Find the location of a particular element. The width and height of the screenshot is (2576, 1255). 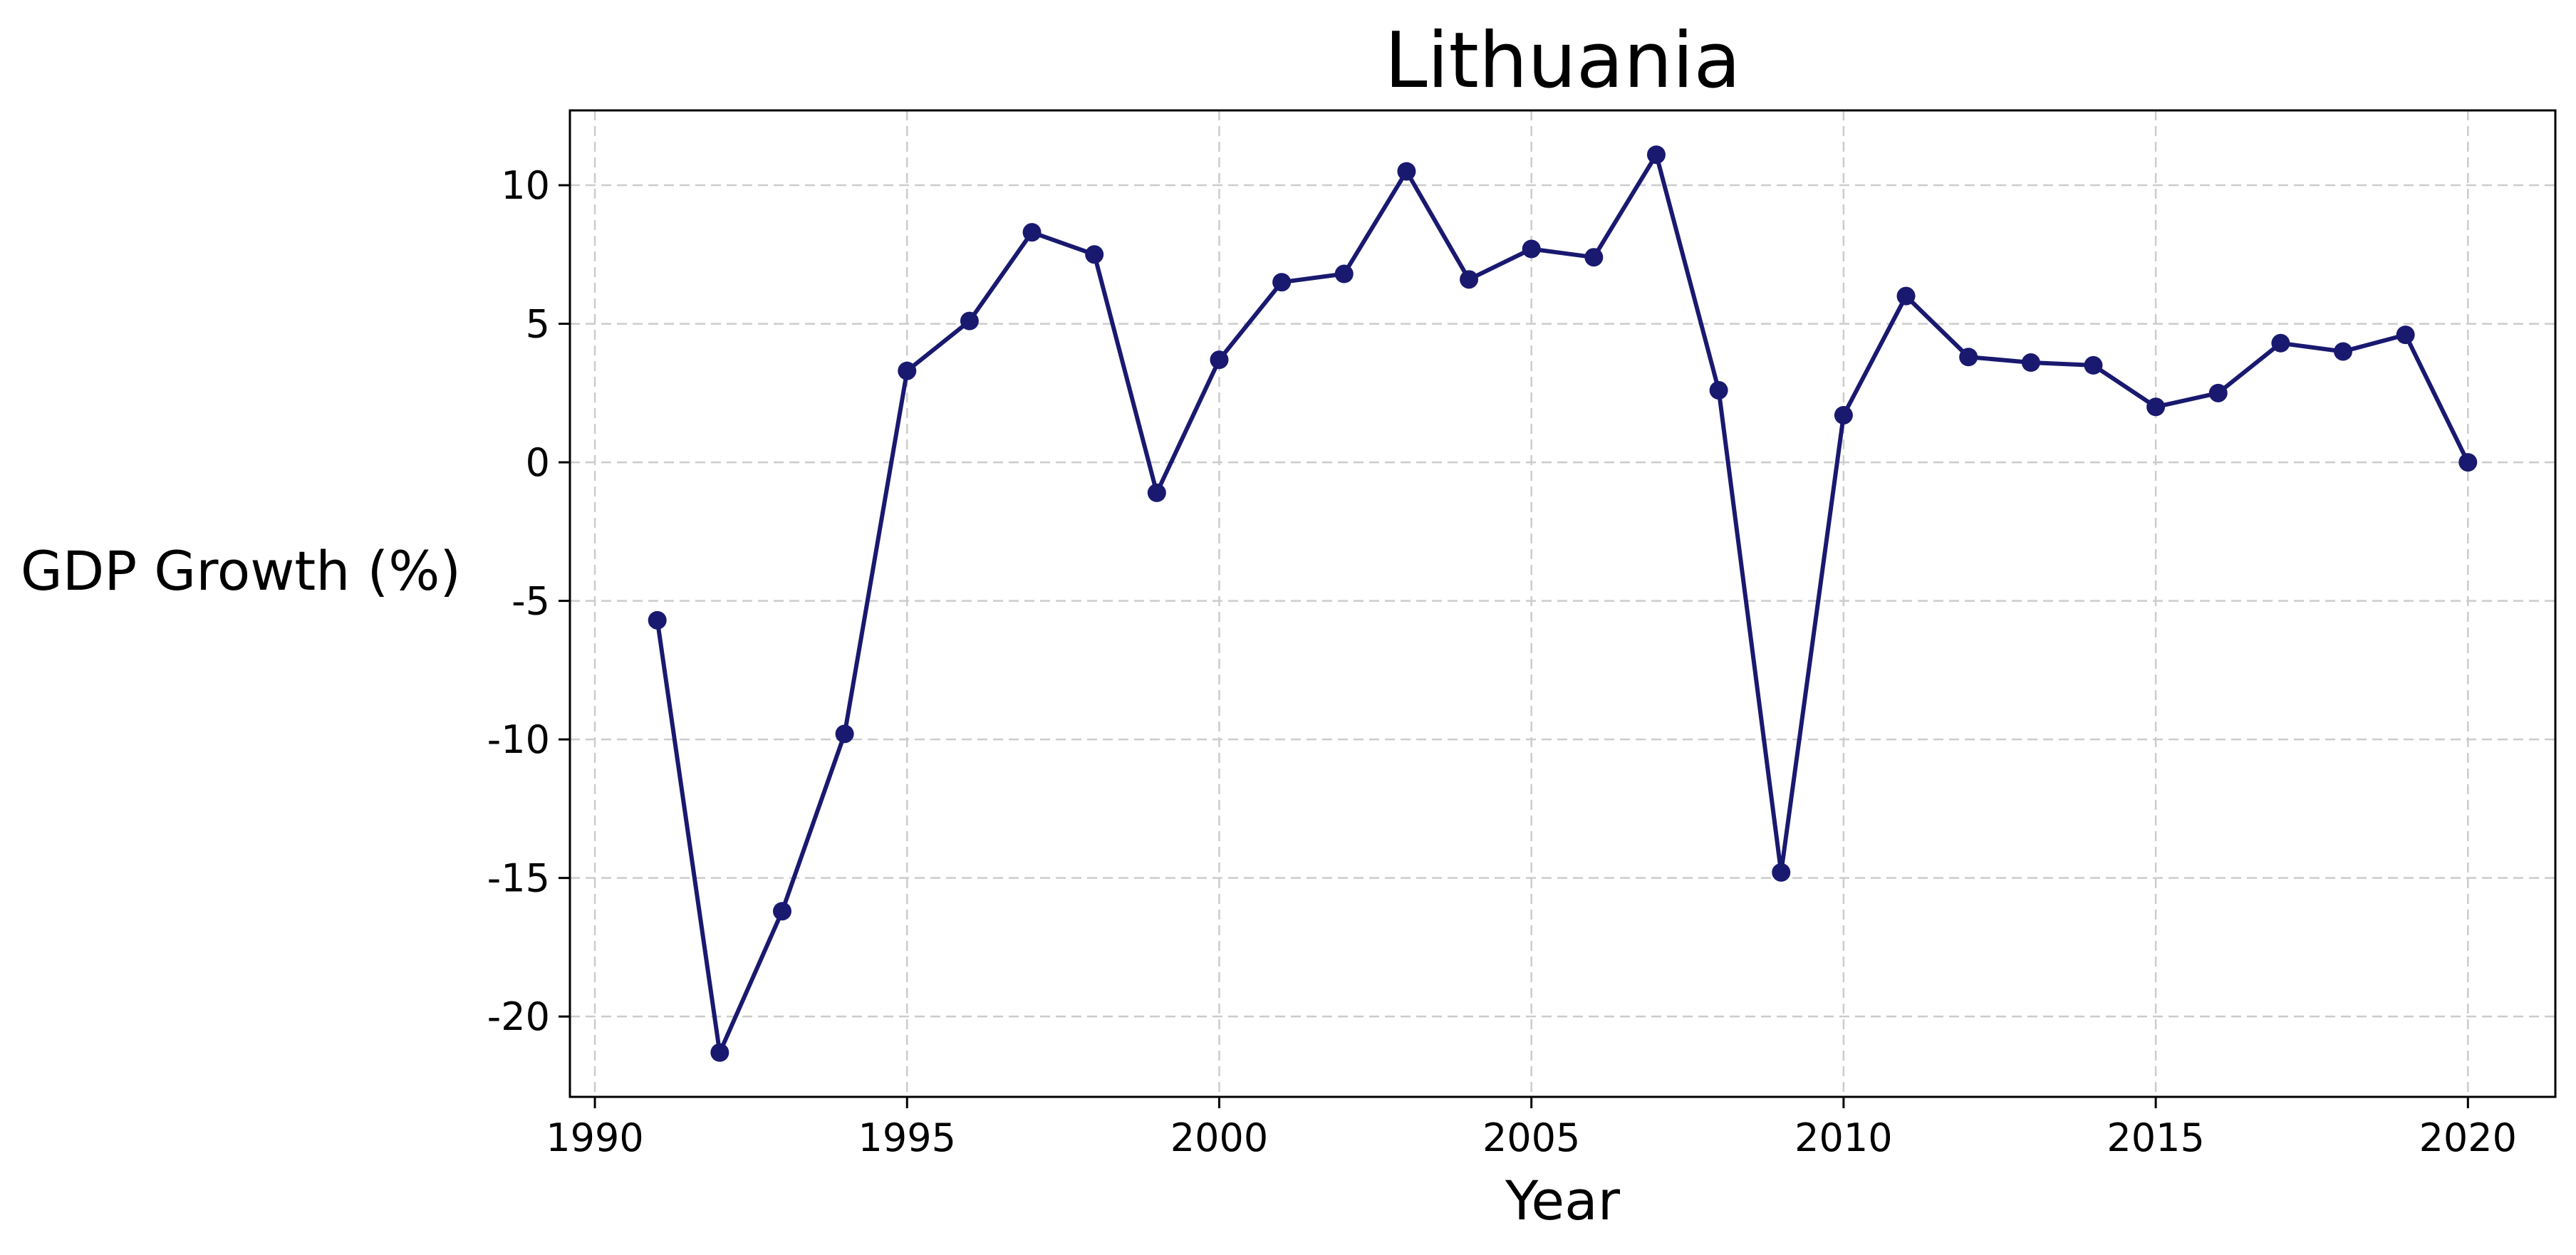

y-tick-label: -10 is located at coordinates (518, 739).